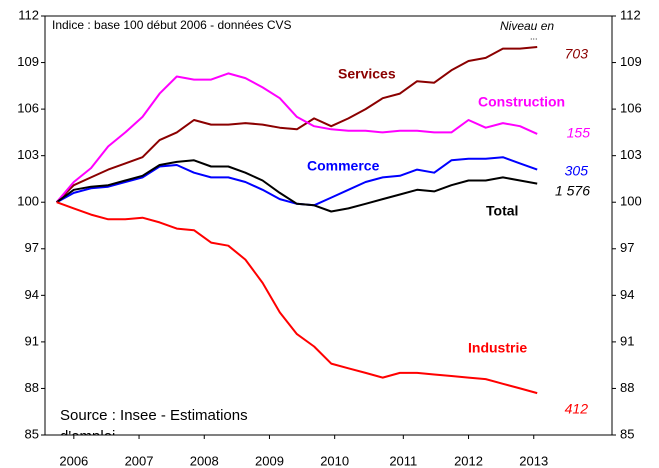 Image resolution: width=659 pixels, height=468 pixels. I want to click on x-tick-label: 2013, so click(533, 460).